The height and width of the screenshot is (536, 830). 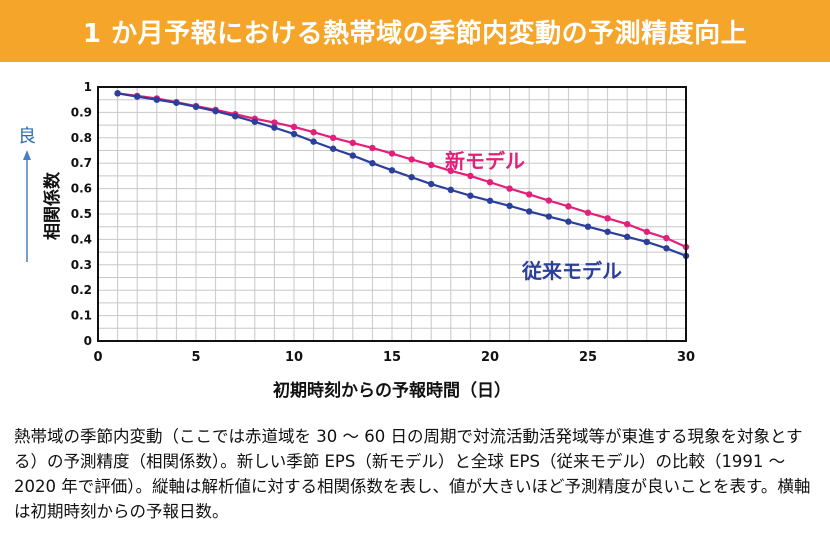 I want to click on y-tick-label: 0.8, so click(x=81, y=138).